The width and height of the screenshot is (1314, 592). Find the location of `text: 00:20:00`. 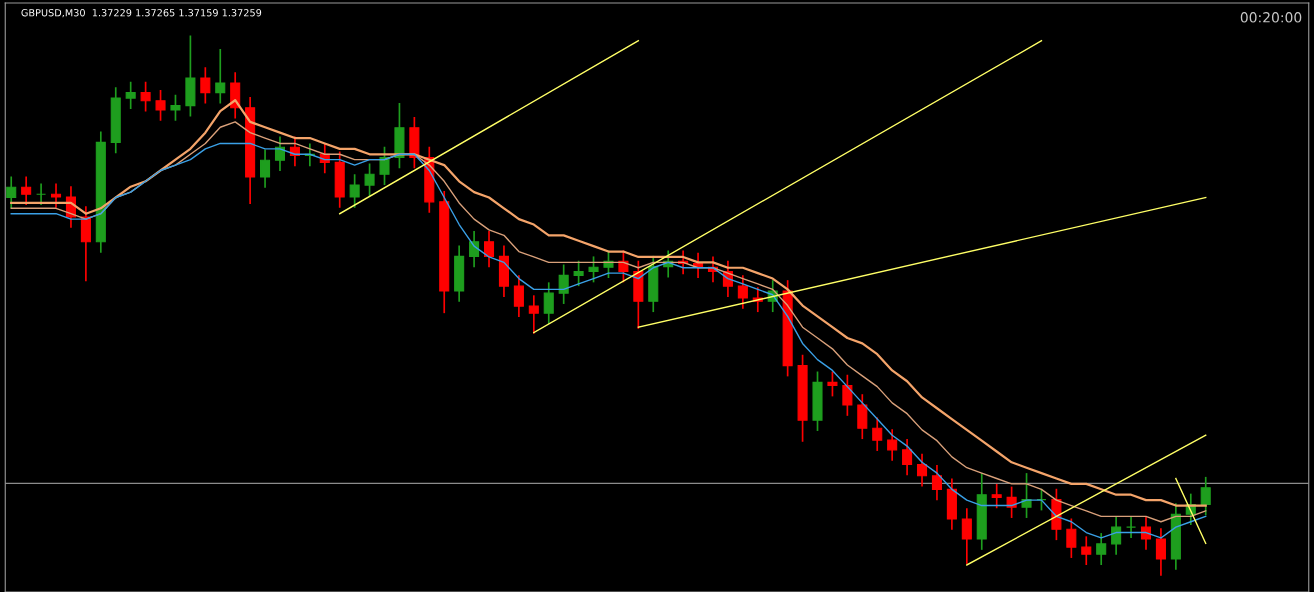

text: 00:20:00 is located at coordinates (1271, 17).